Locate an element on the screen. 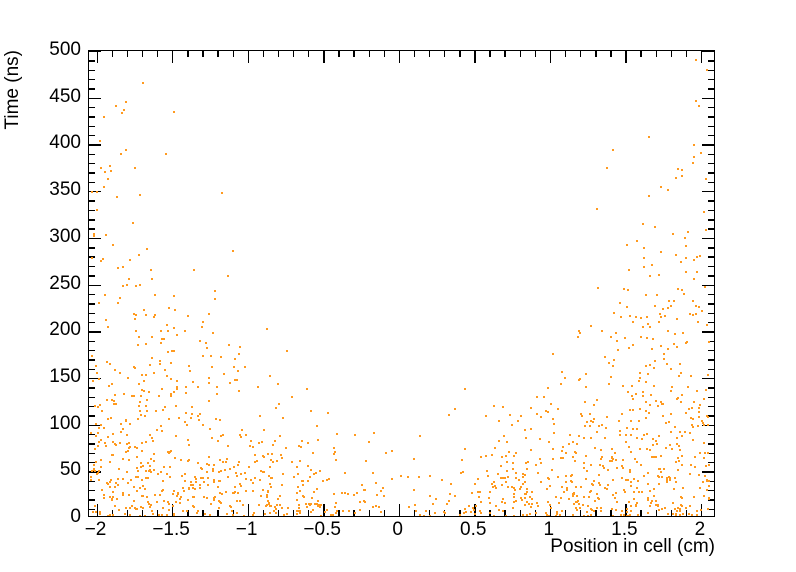  y-major-tick-right is located at coordinates (708, 192).